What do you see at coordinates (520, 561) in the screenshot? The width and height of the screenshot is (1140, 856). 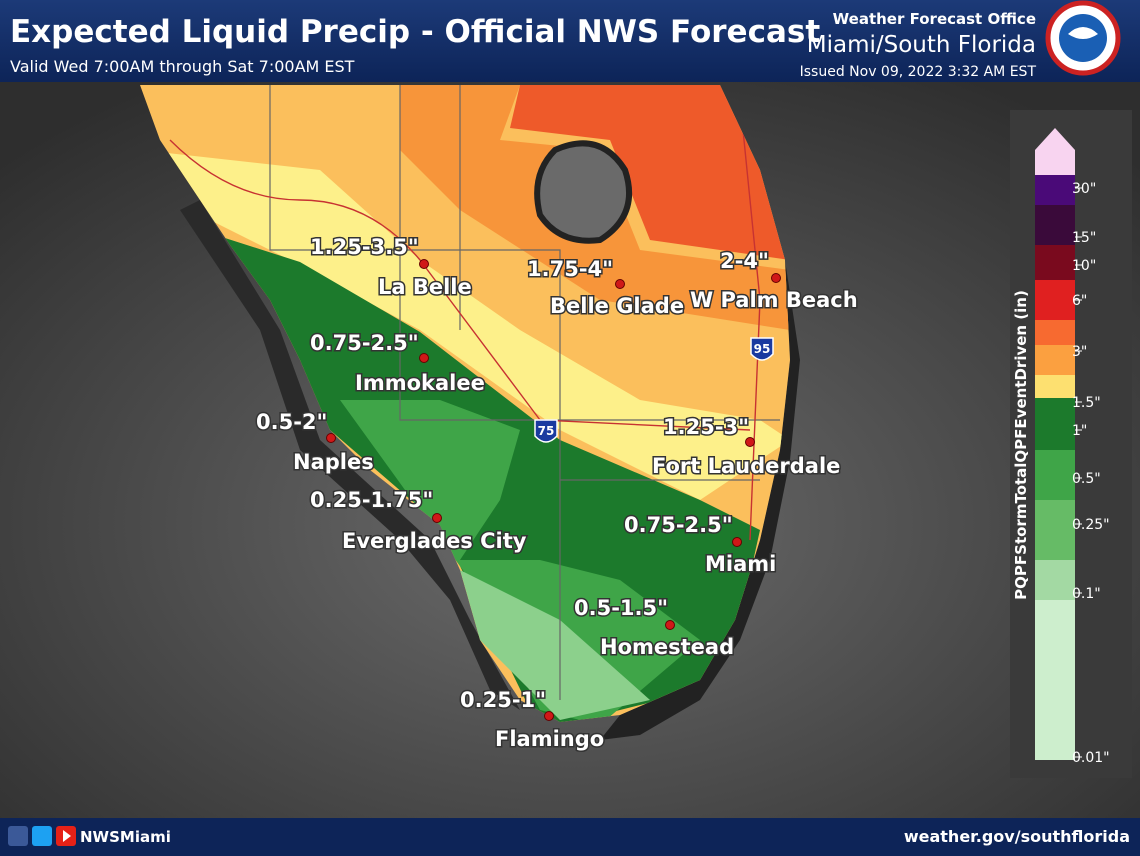 I see `zone-green` at bounding box center [520, 561].